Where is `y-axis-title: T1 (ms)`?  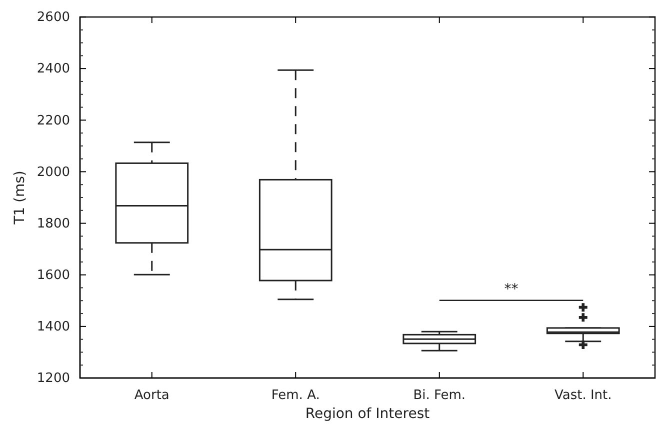 y-axis-title: T1 (ms) is located at coordinates (20, 198).